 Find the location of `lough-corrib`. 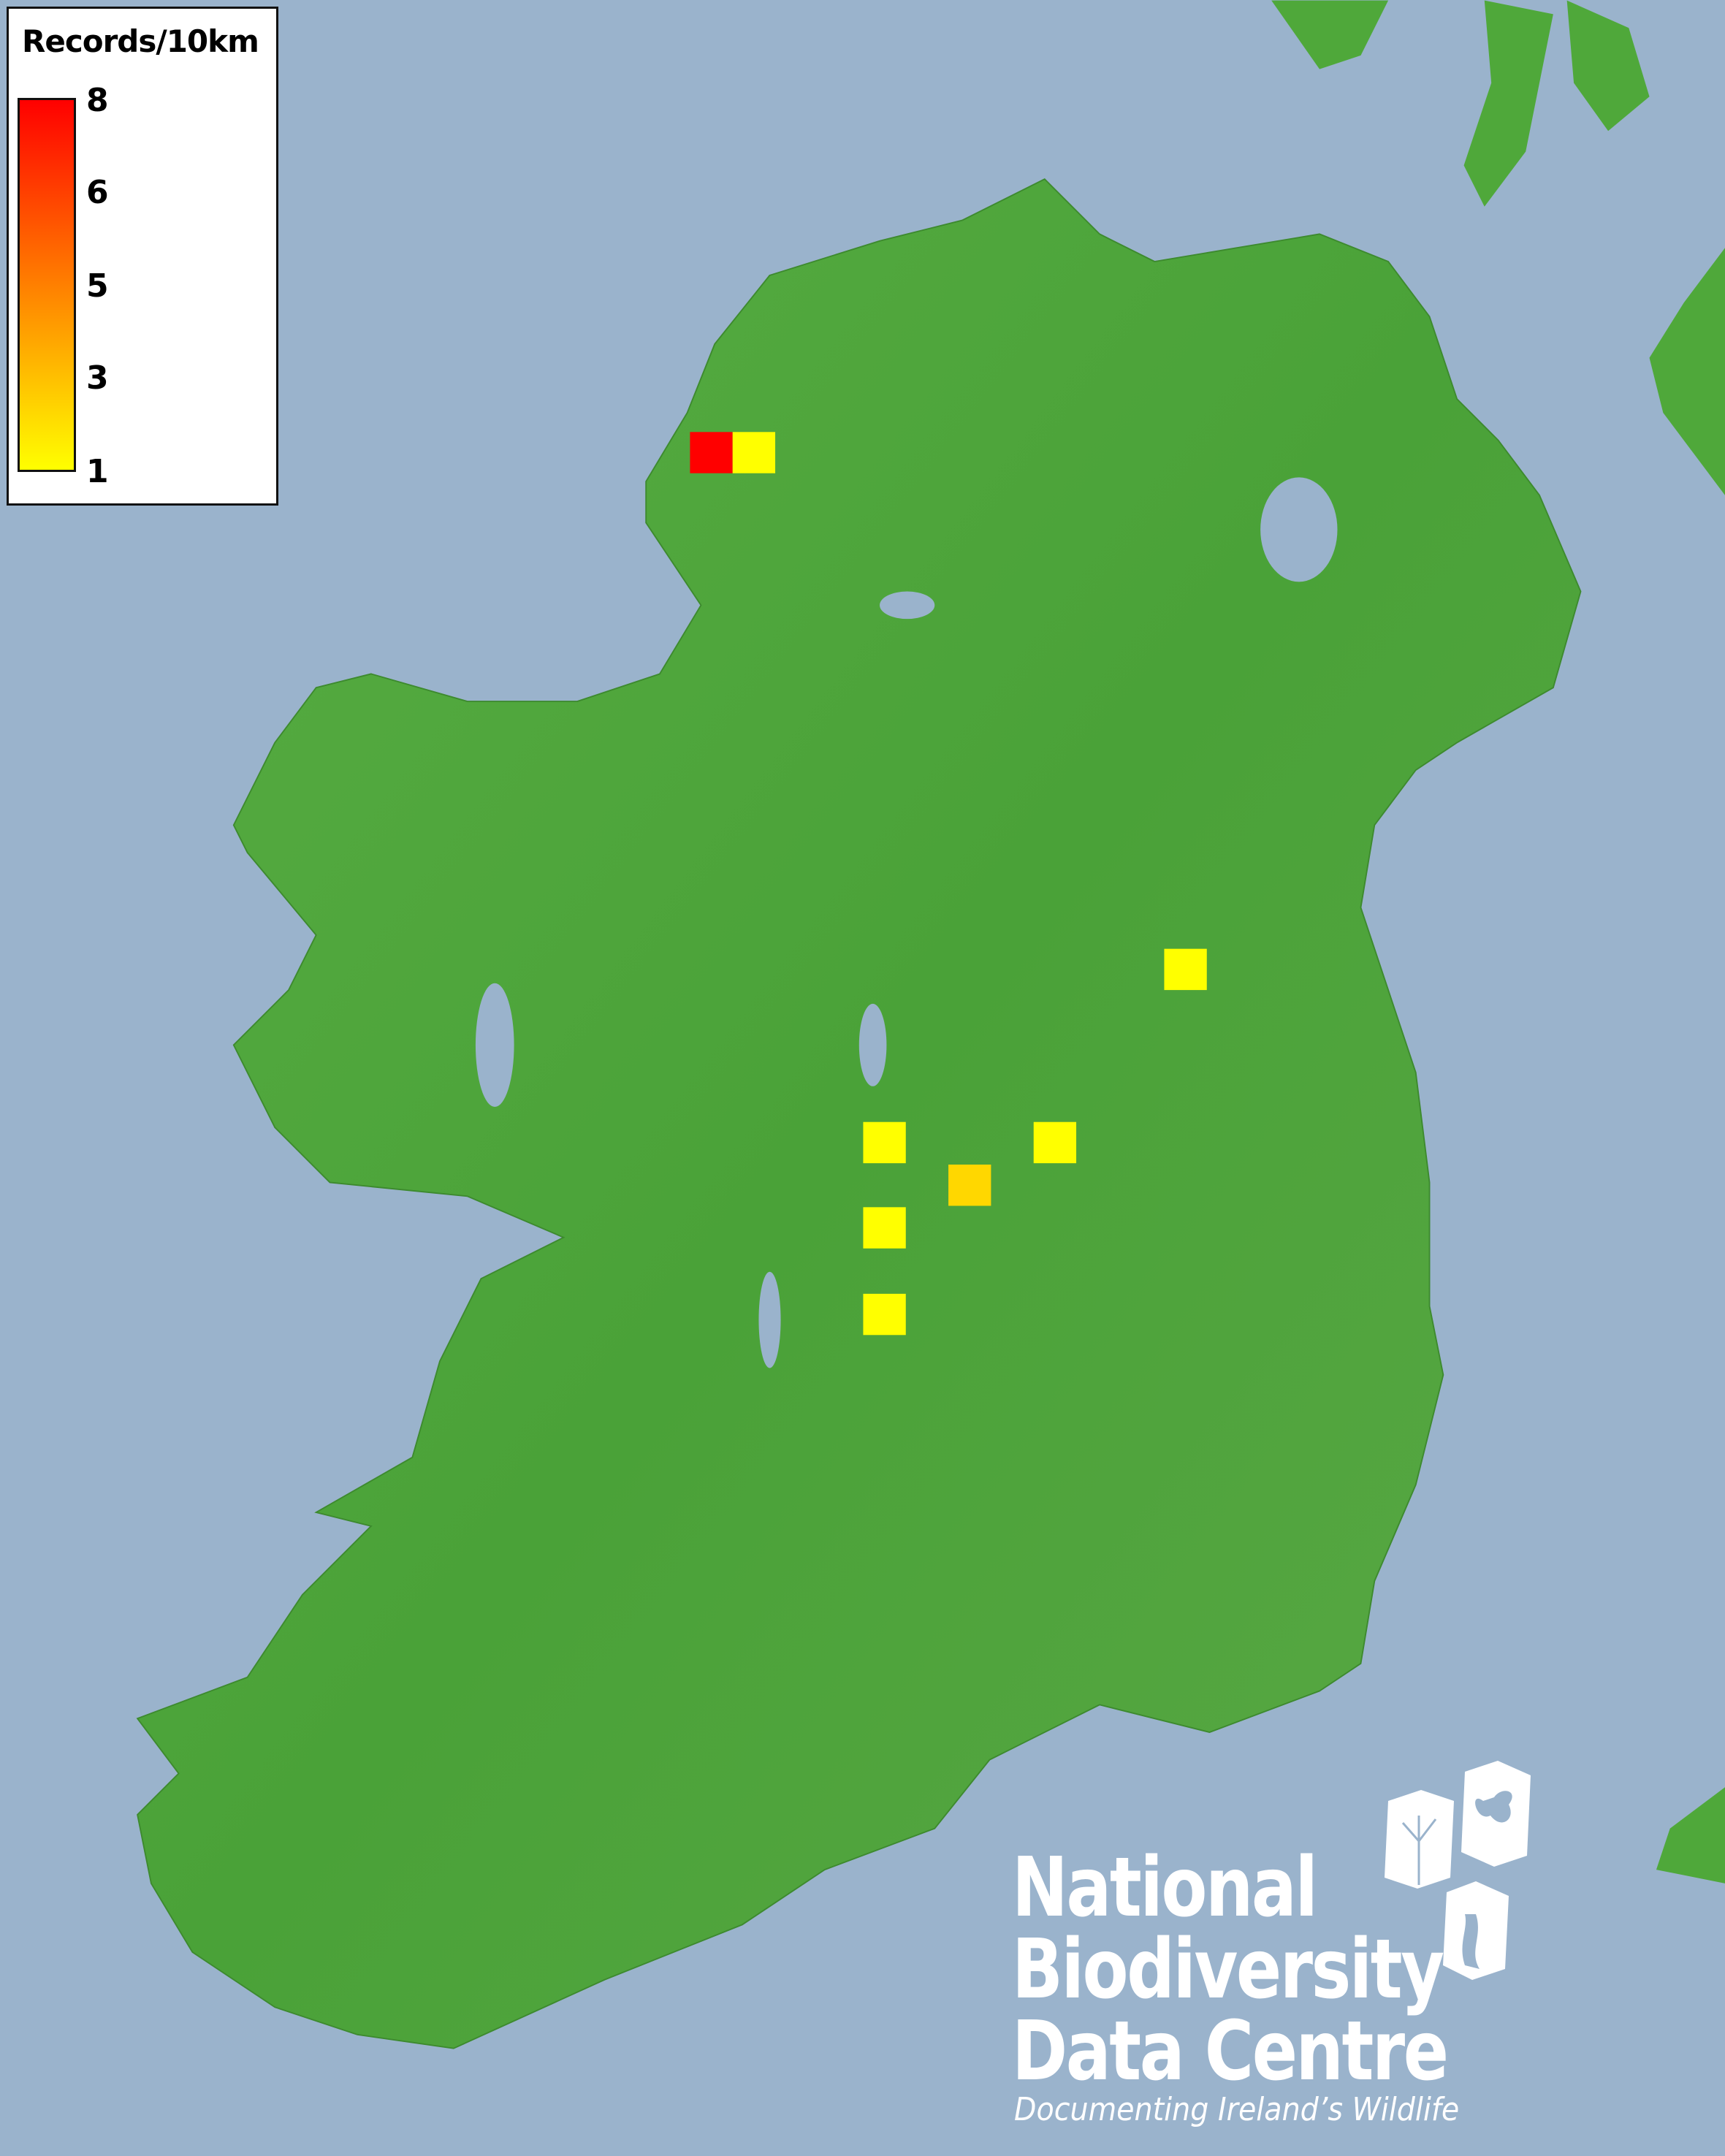

lough-corrib is located at coordinates (495, 1045).